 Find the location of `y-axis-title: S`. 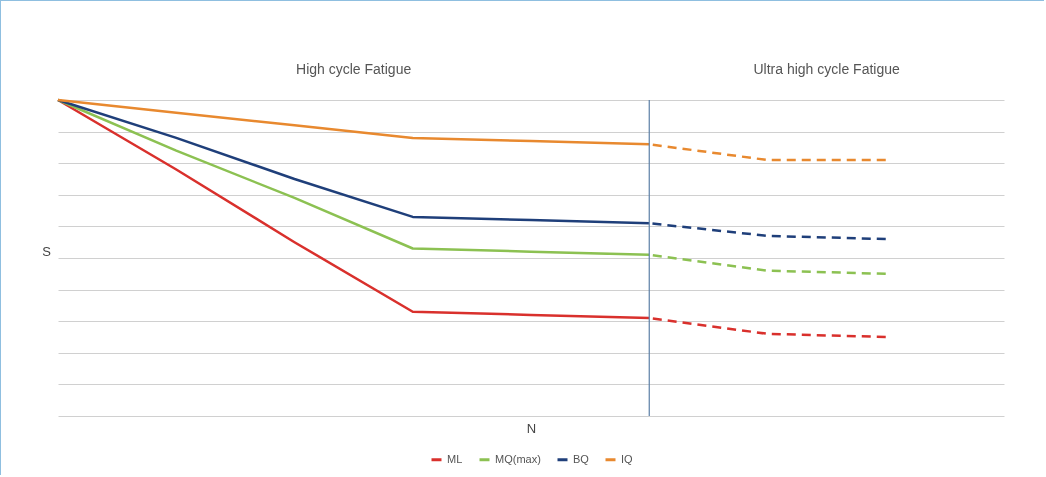

y-axis-title: S is located at coordinates (47, 251).